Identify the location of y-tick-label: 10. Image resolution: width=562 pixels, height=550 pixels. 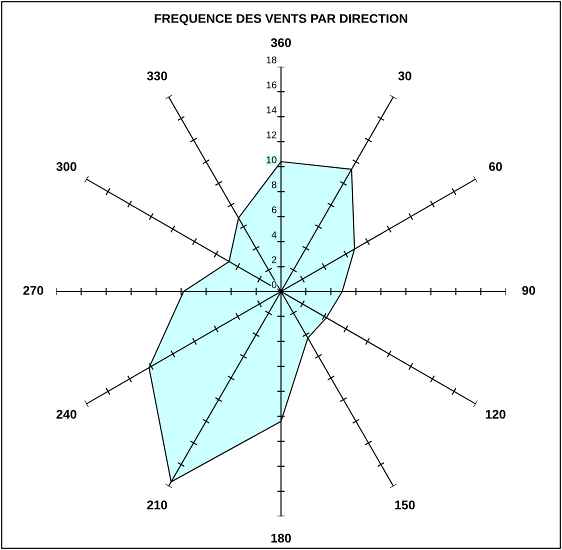
(271, 160).